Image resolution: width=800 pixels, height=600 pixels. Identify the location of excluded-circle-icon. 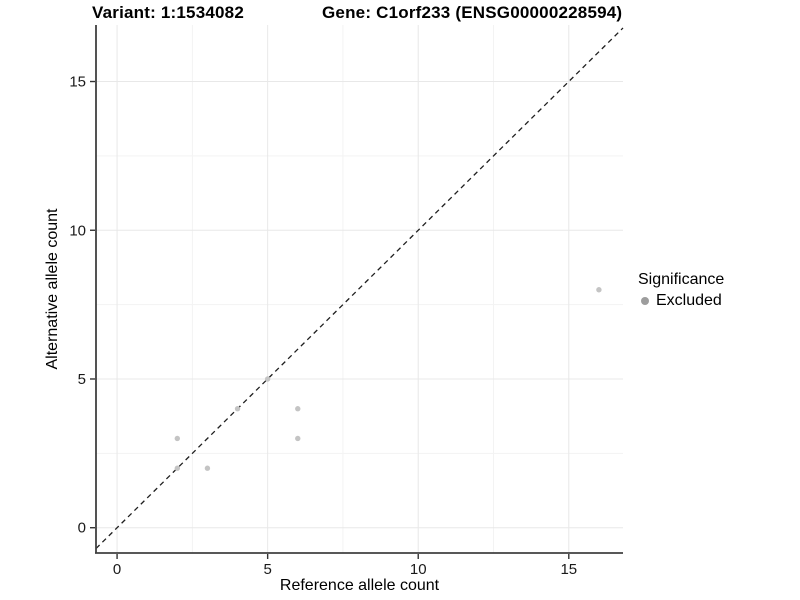
(645, 301).